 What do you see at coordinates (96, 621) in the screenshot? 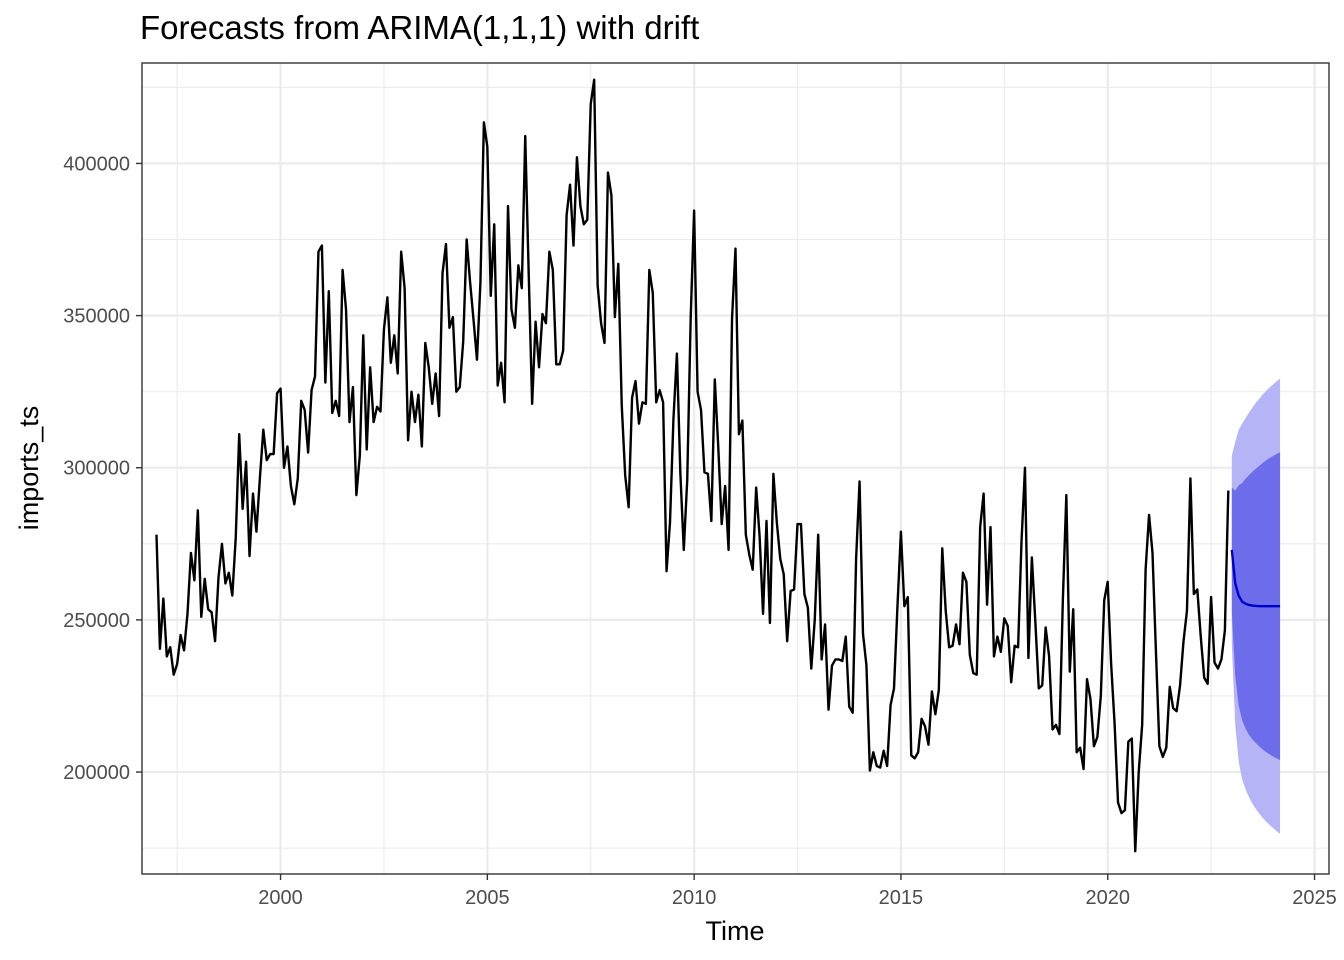
I see `y-tick-label: 250000` at bounding box center [96, 621].